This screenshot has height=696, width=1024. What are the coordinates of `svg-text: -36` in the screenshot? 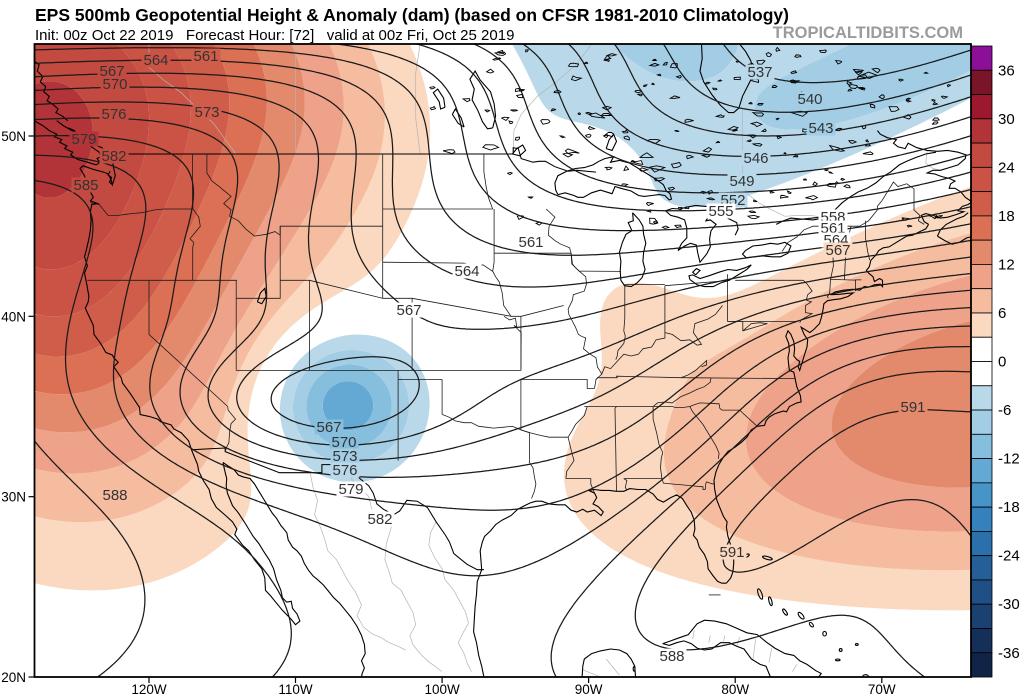 It's located at (1009, 653).